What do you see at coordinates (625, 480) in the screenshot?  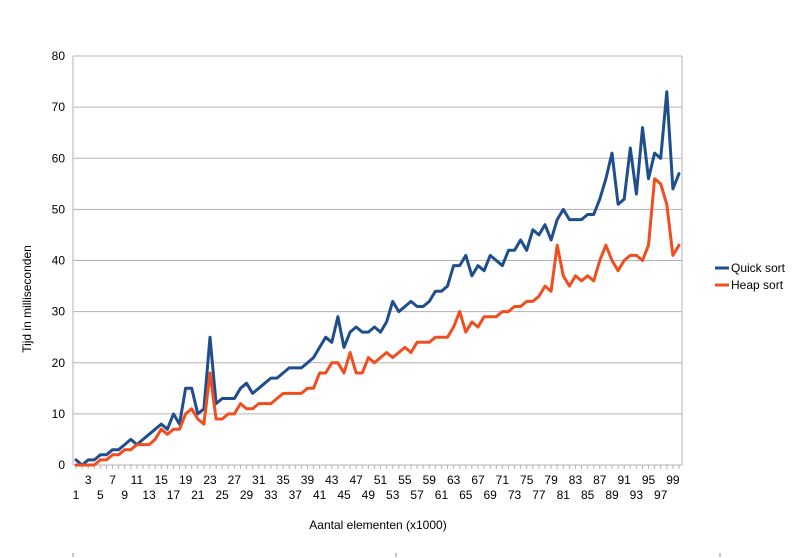 I see `x-tick-label: 91` at bounding box center [625, 480].